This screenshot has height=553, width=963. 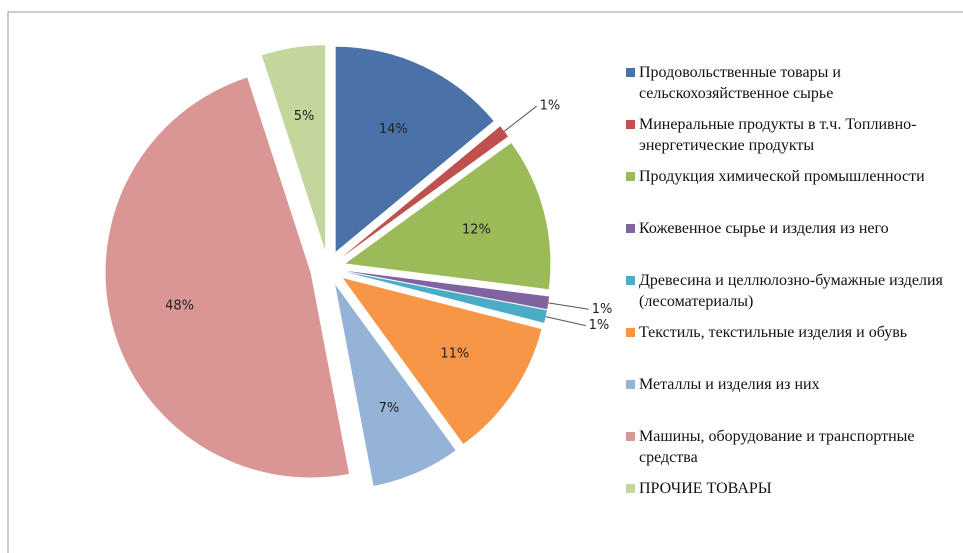 What do you see at coordinates (793, 400) in the screenshot?
I see `legend-item: Металлы и изделия из них` at bounding box center [793, 400].